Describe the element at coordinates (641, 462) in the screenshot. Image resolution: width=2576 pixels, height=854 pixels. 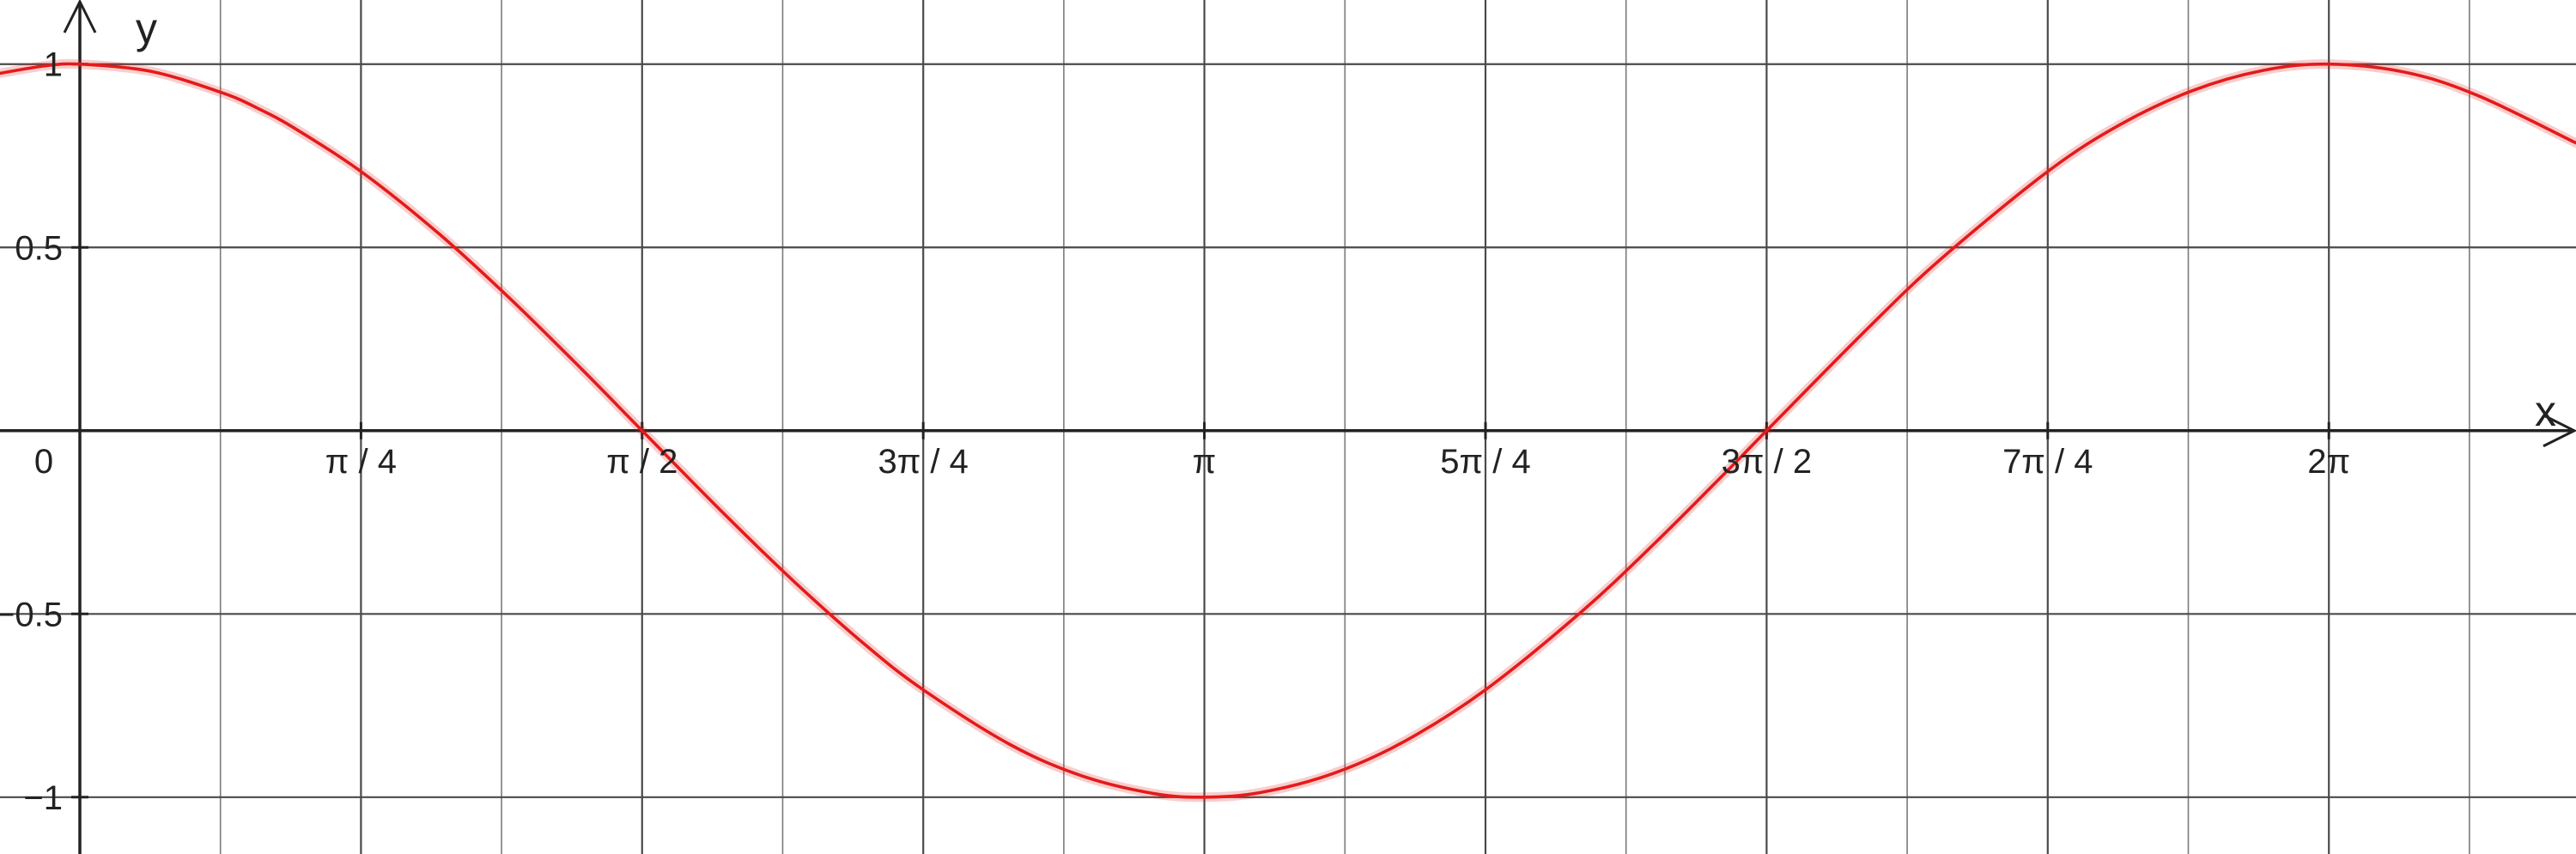
I see `x-tick-label: π / 2` at that location.